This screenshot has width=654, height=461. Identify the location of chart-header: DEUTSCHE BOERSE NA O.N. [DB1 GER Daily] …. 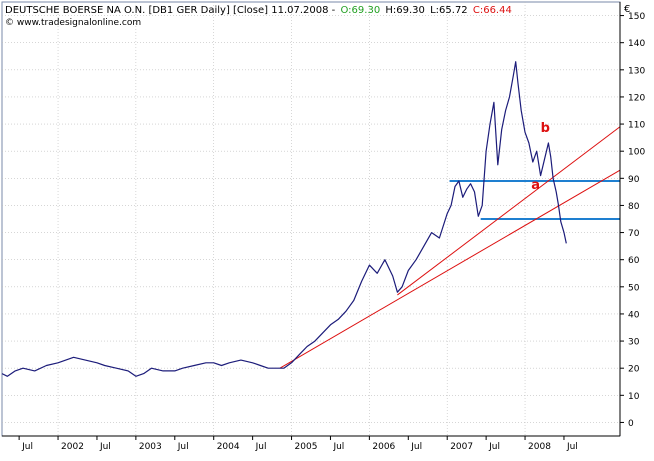
(258, 10).